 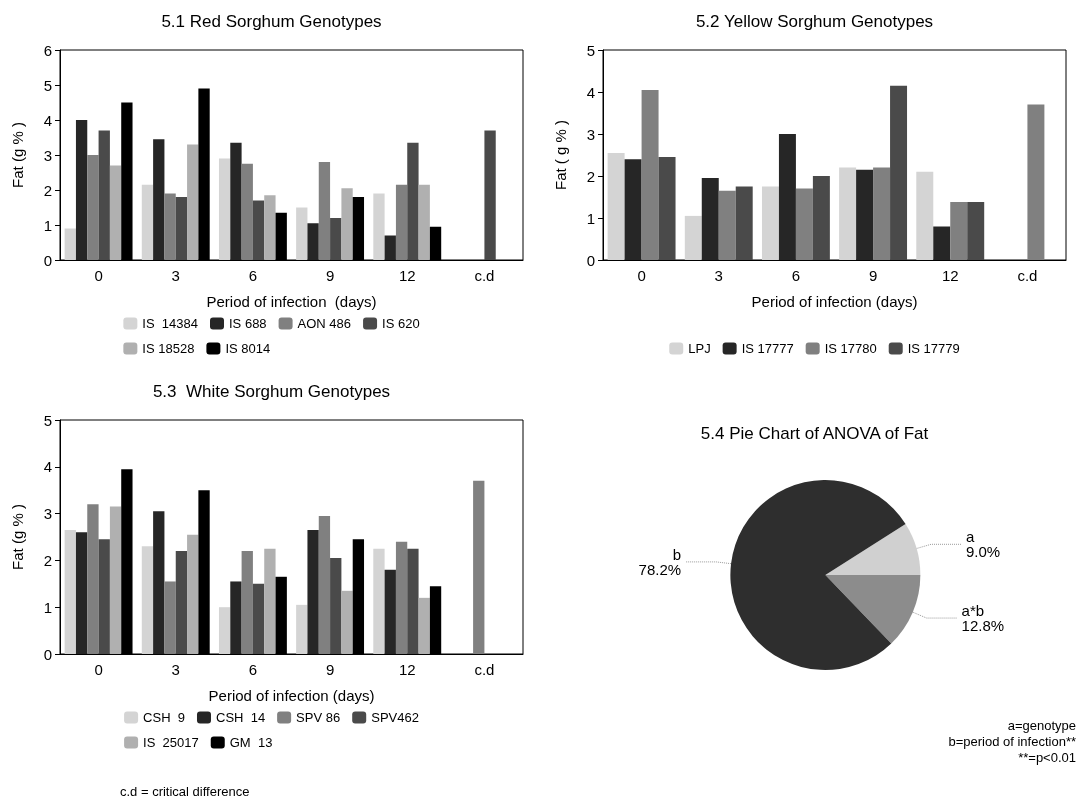 What do you see at coordinates (560, 155) in the screenshot?
I see `y-axis-title: Fat ( g % )` at bounding box center [560, 155].